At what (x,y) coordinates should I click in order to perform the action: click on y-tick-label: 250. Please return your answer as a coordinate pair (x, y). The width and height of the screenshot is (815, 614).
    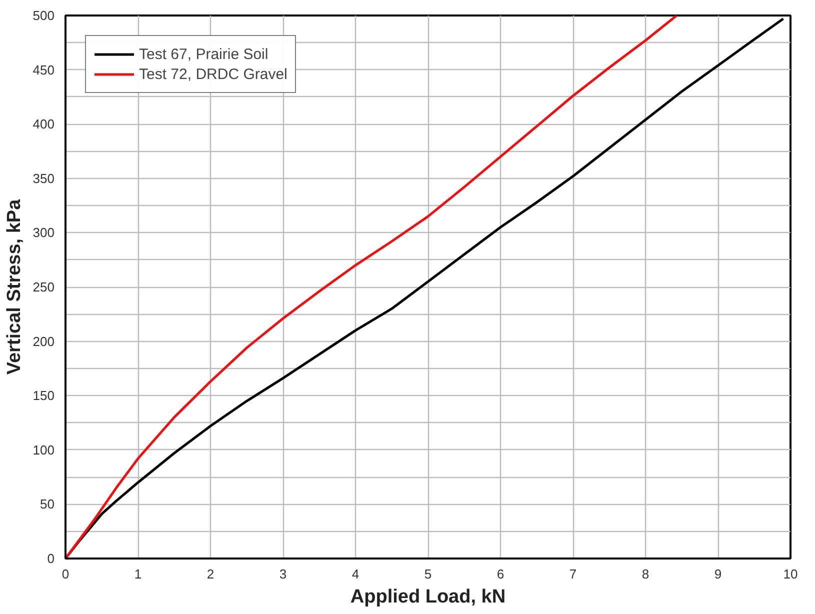
    Looking at the image, I should click on (43, 287).